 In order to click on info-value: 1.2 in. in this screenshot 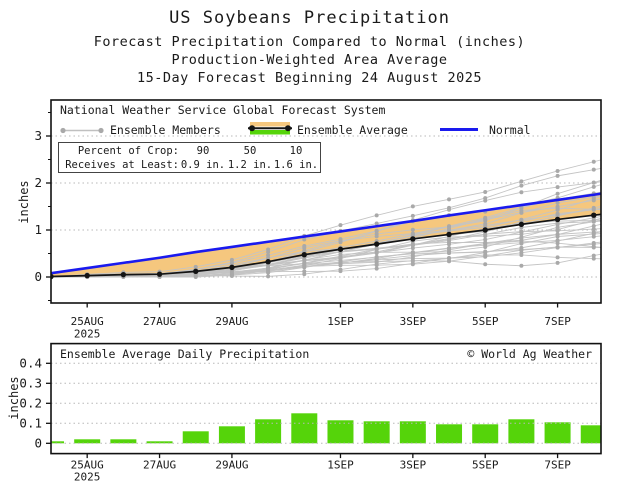, I will do `click(250, 165)`.